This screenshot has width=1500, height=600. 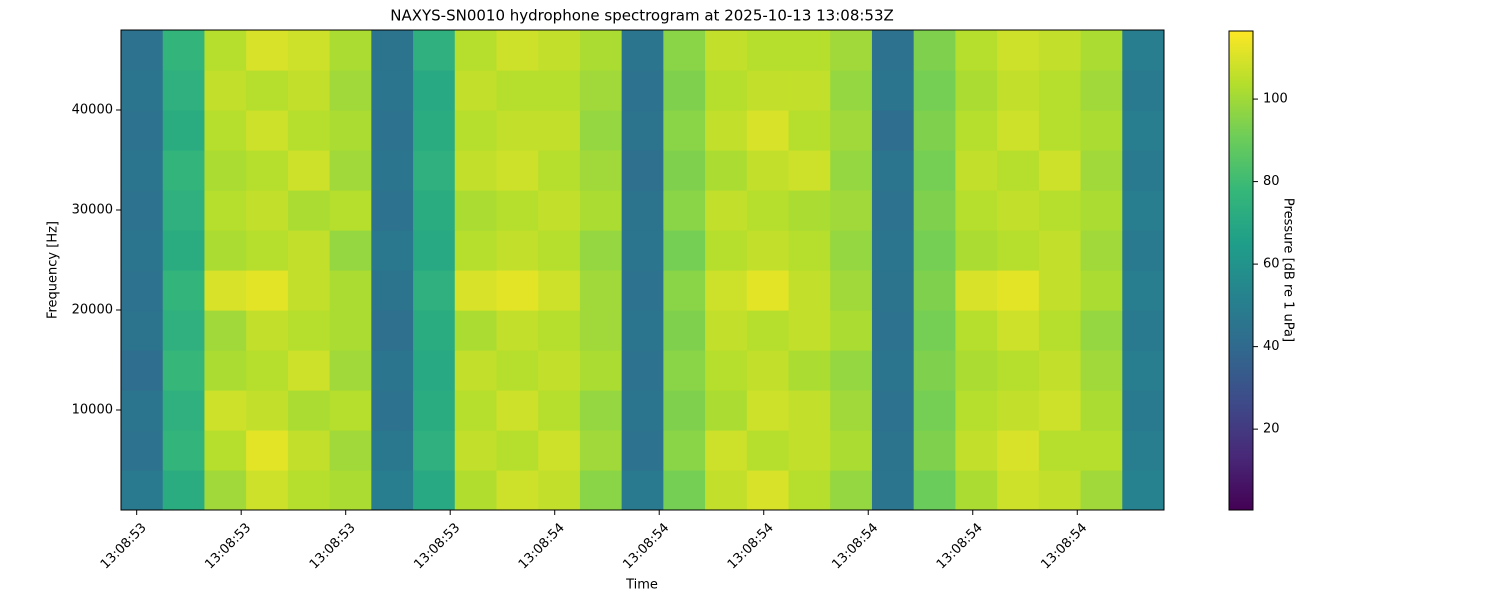 What do you see at coordinates (1288, 270) in the screenshot?
I see `colorbar-label: Pressure [dB re 1 uPa]` at bounding box center [1288, 270].